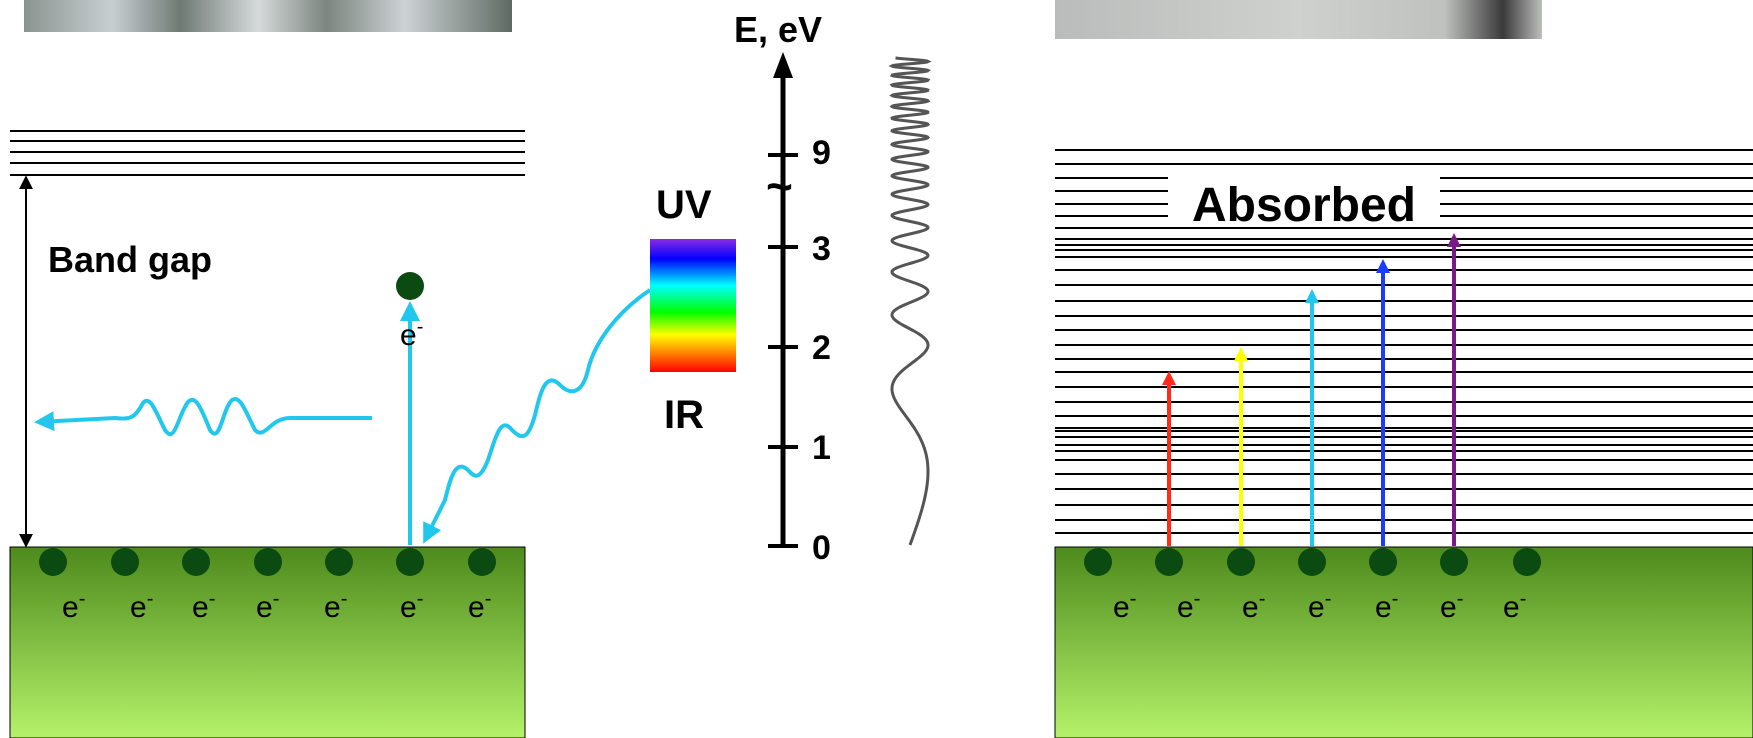 This screenshot has width=1753, height=738. I want to click on tick-label-3: 3, so click(821, 249).